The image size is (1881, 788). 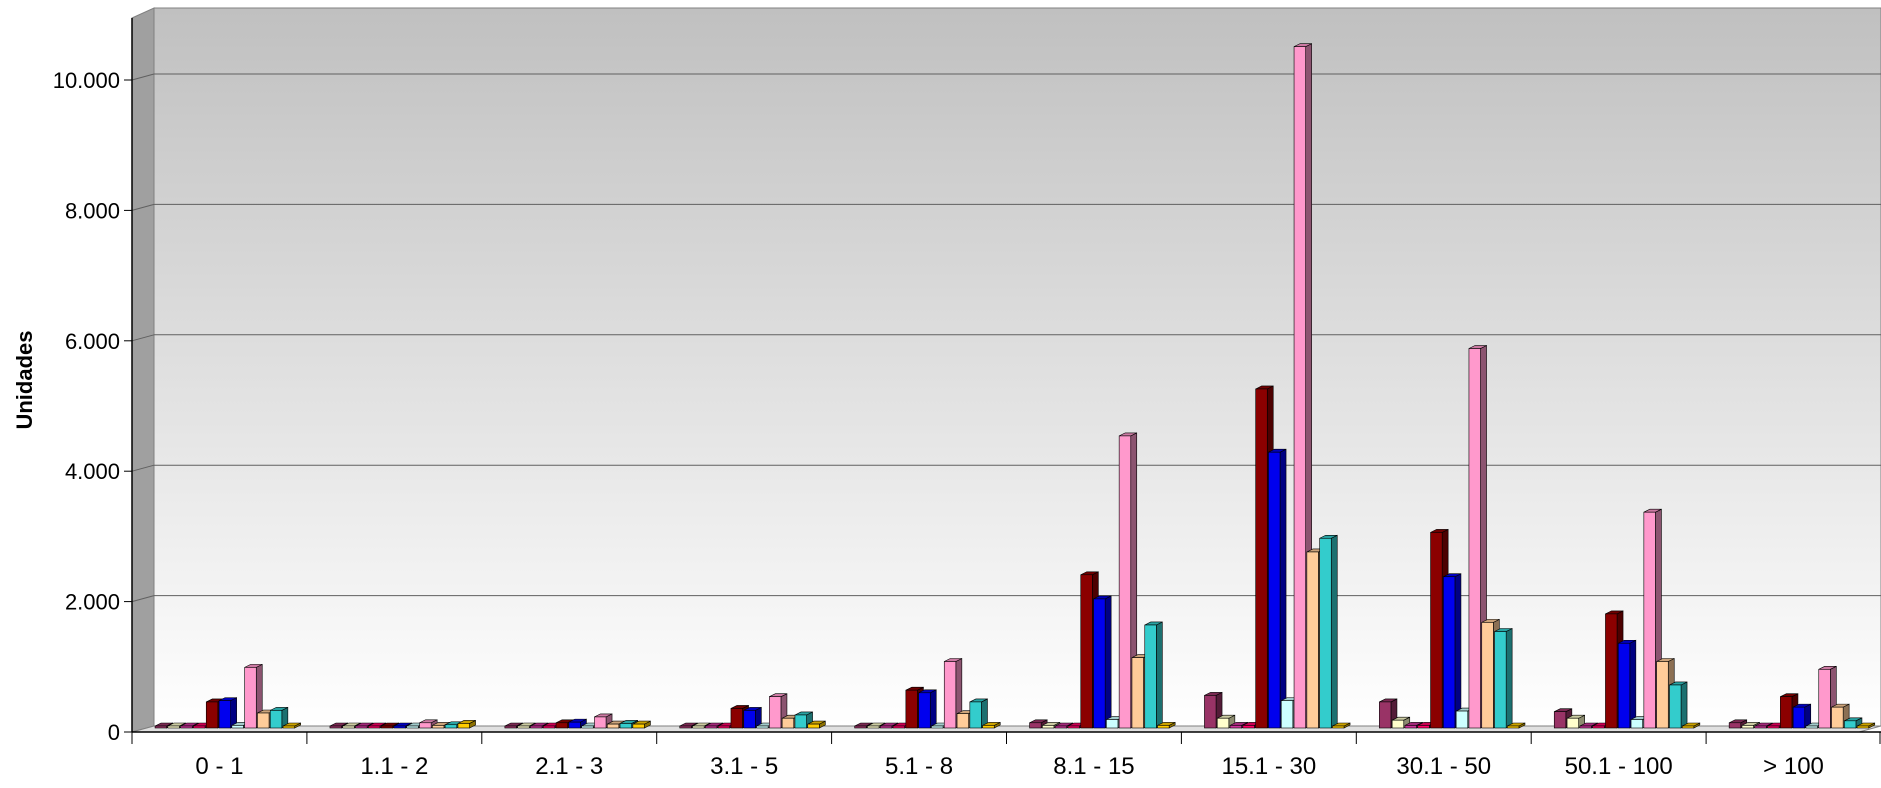 I want to click on y-tick-label: 6.000, so click(x=92, y=341).